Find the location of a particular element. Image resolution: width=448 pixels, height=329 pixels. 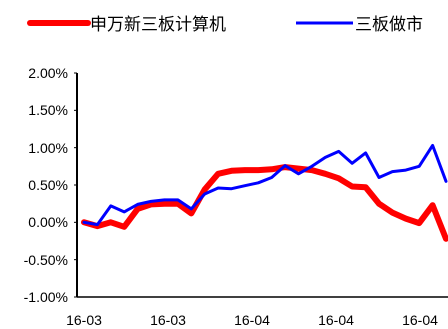

tick-marks is located at coordinates (75, 185).